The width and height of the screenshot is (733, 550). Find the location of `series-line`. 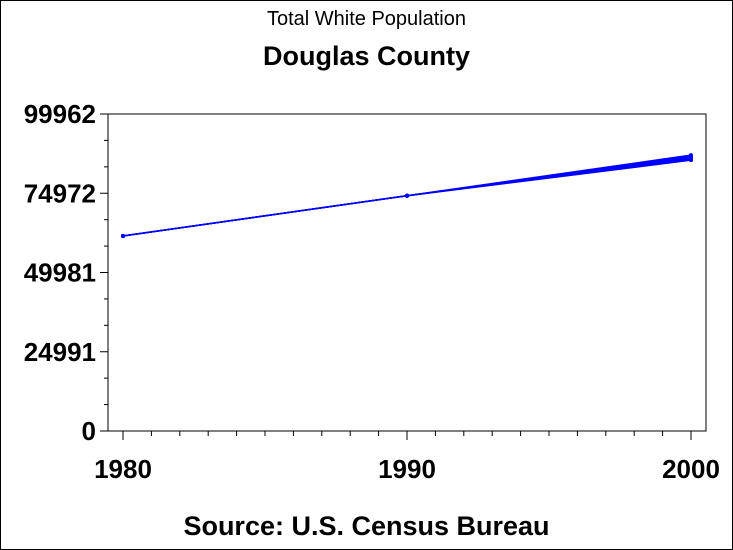

series-line is located at coordinates (407, 198).